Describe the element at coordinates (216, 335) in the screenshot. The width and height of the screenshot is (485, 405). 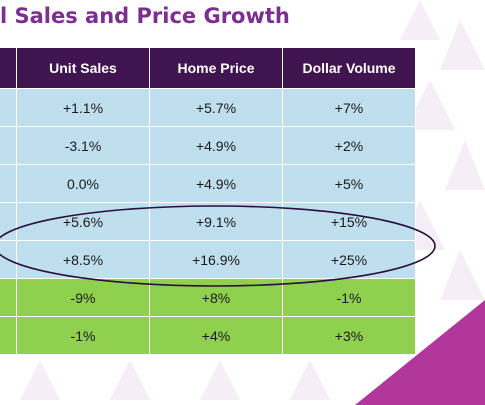
I see `home-price-cell: +4%` at that location.